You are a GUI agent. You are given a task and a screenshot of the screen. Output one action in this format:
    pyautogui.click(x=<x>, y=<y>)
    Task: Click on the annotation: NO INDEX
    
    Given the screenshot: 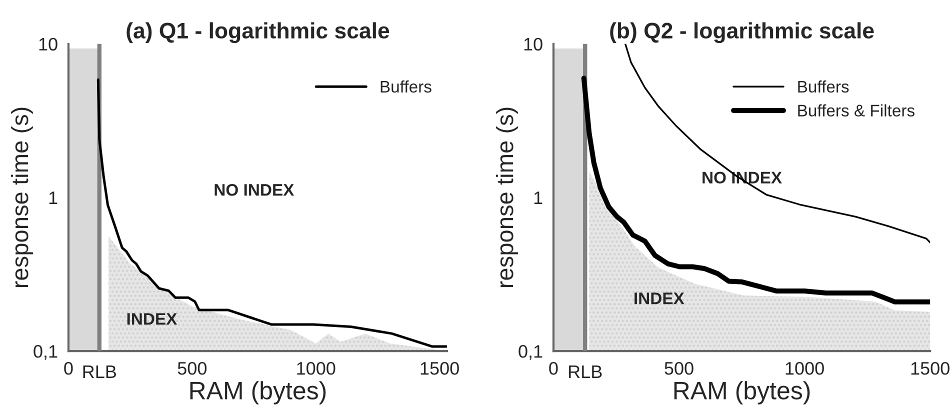 What is the action you would take?
    pyautogui.click(x=254, y=190)
    